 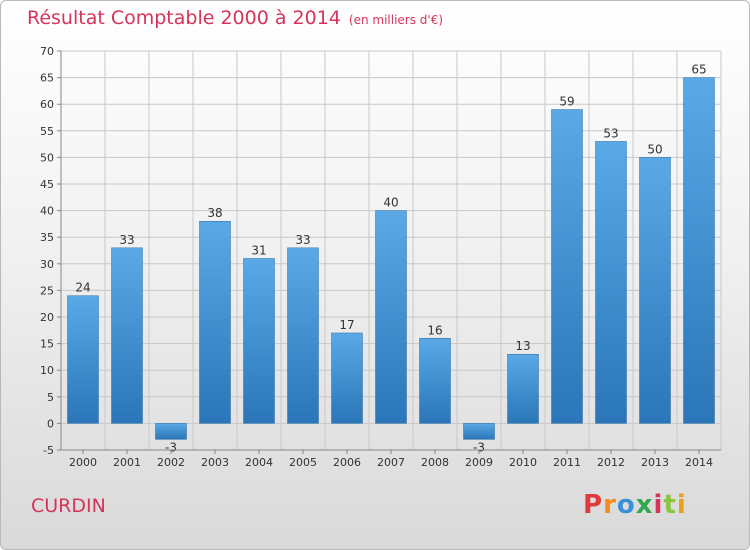 What do you see at coordinates (51, 251) in the screenshot?
I see `y-axis: -5 0 5 10 15 20 25 30 35 40 45 50 55 60 65 70` at bounding box center [51, 251].